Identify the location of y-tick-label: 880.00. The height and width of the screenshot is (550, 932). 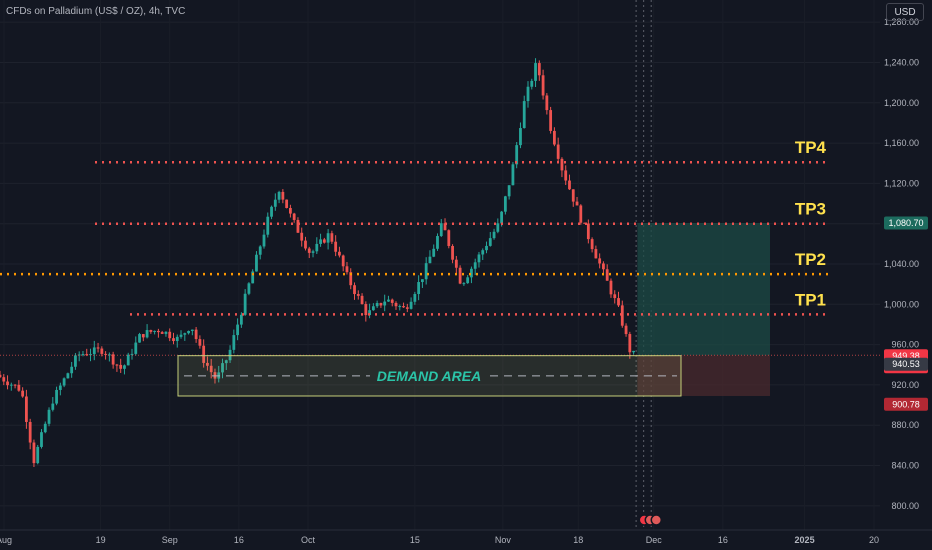
(905, 425).